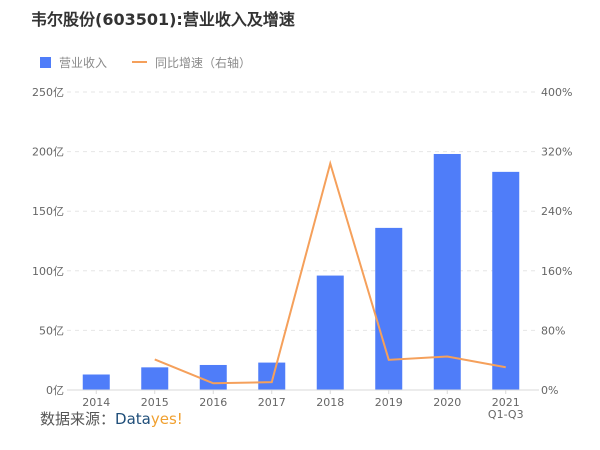 This screenshot has height=450, width=600. What do you see at coordinates (155, 402) in the screenshot?
I see `x-axis-label: 2015` at bounding box center [155, 402].